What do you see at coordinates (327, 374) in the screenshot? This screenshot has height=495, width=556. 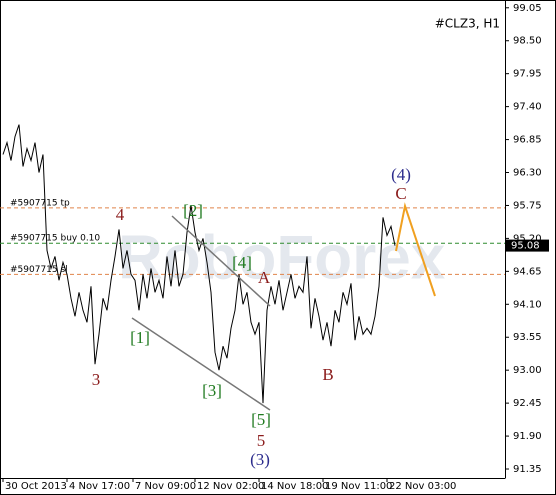 I see `wave-label: B` at bounding box center [327, 374].